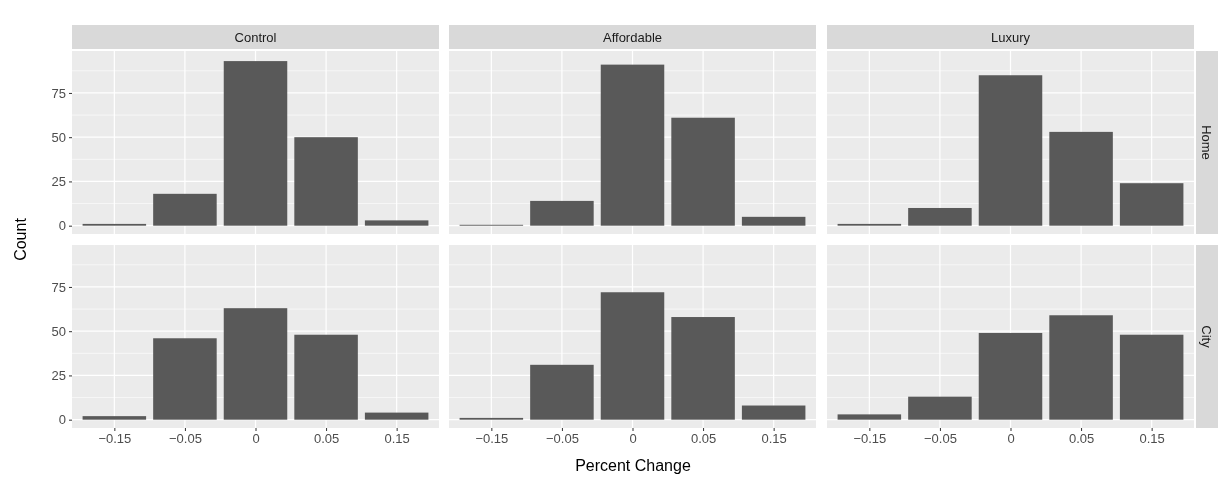 This screenshot has height=483, width=1222. What do you see at coordinates (20, 239) in the screenshot?
I see `y-axis-title: Count` at bounding box center [20, 239].